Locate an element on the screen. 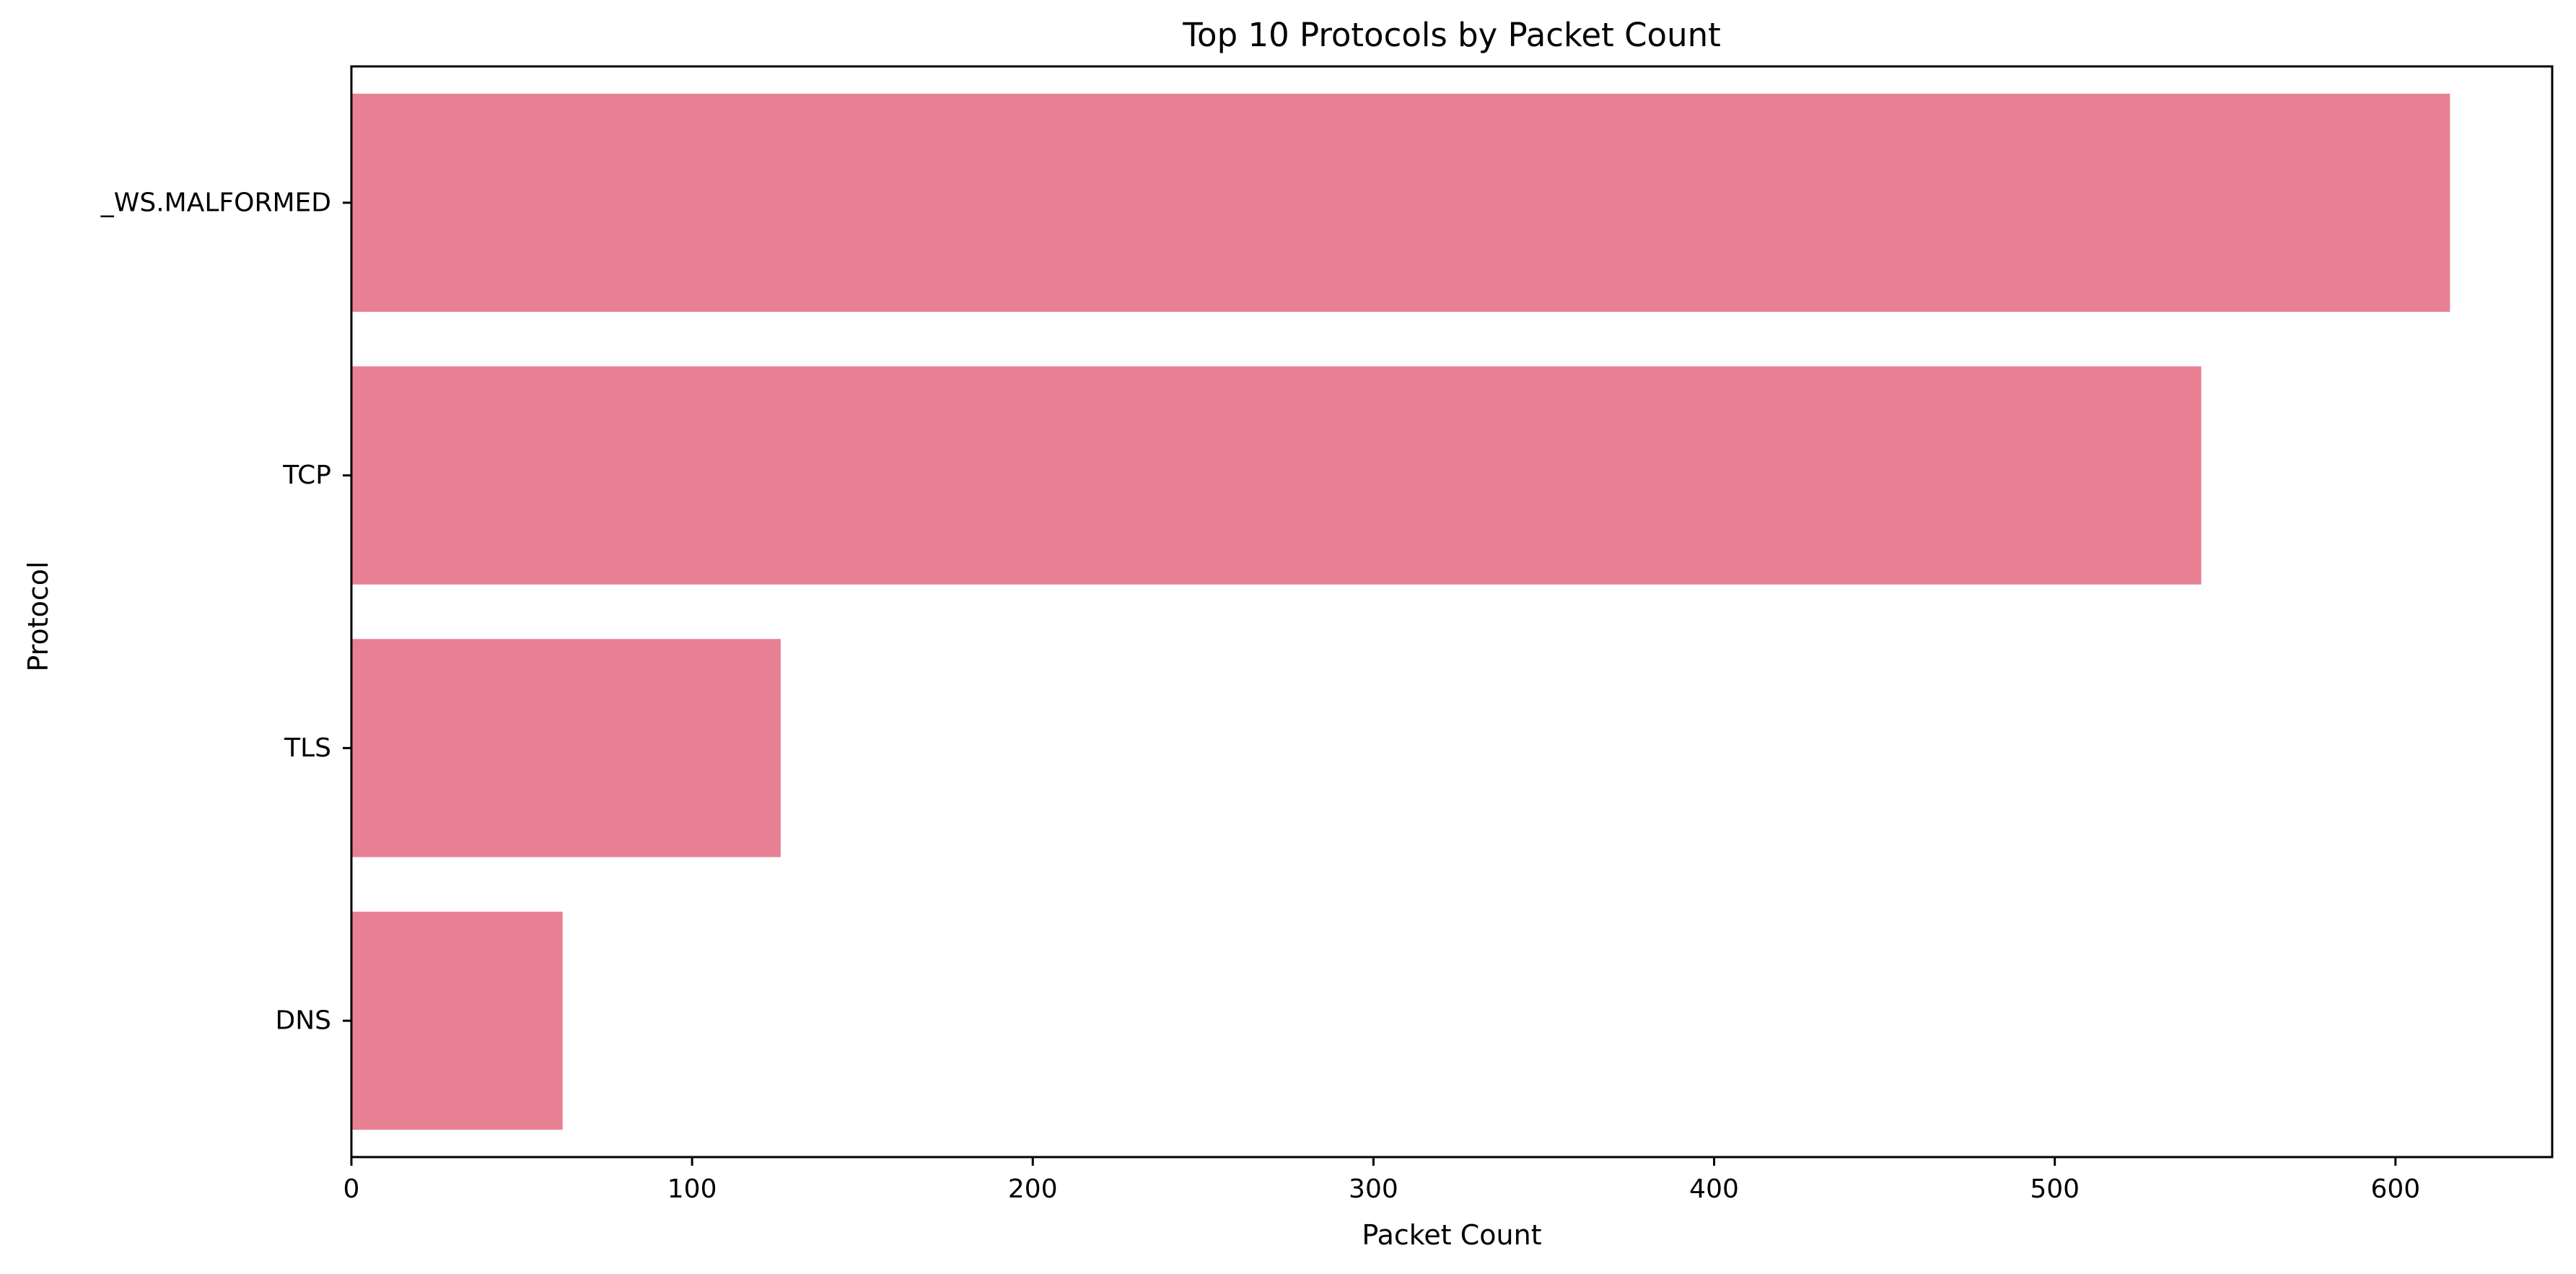 The width and height of the screenshot is (2576, 1274). y-tick-label: _WS.MALFORMED is located at coordinates (215, 202).